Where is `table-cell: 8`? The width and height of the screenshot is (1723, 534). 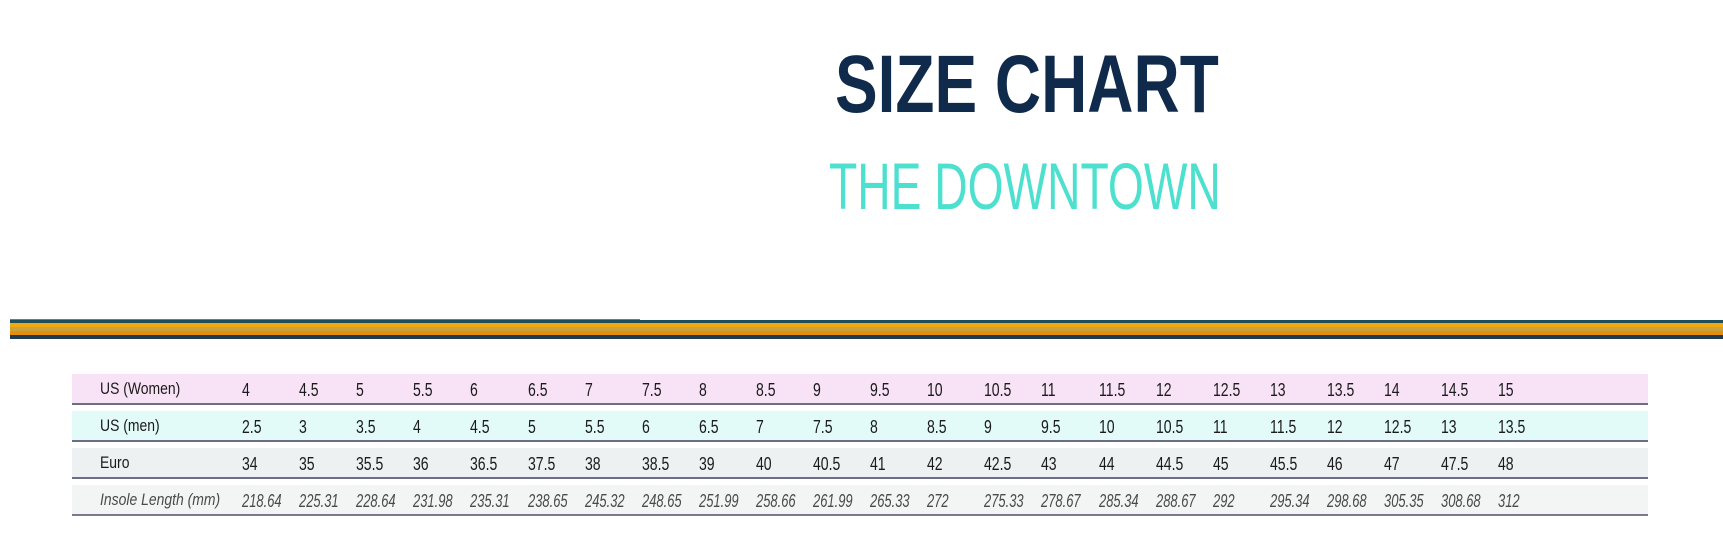 table-cell: 8 is located at coordinates (874, 427).